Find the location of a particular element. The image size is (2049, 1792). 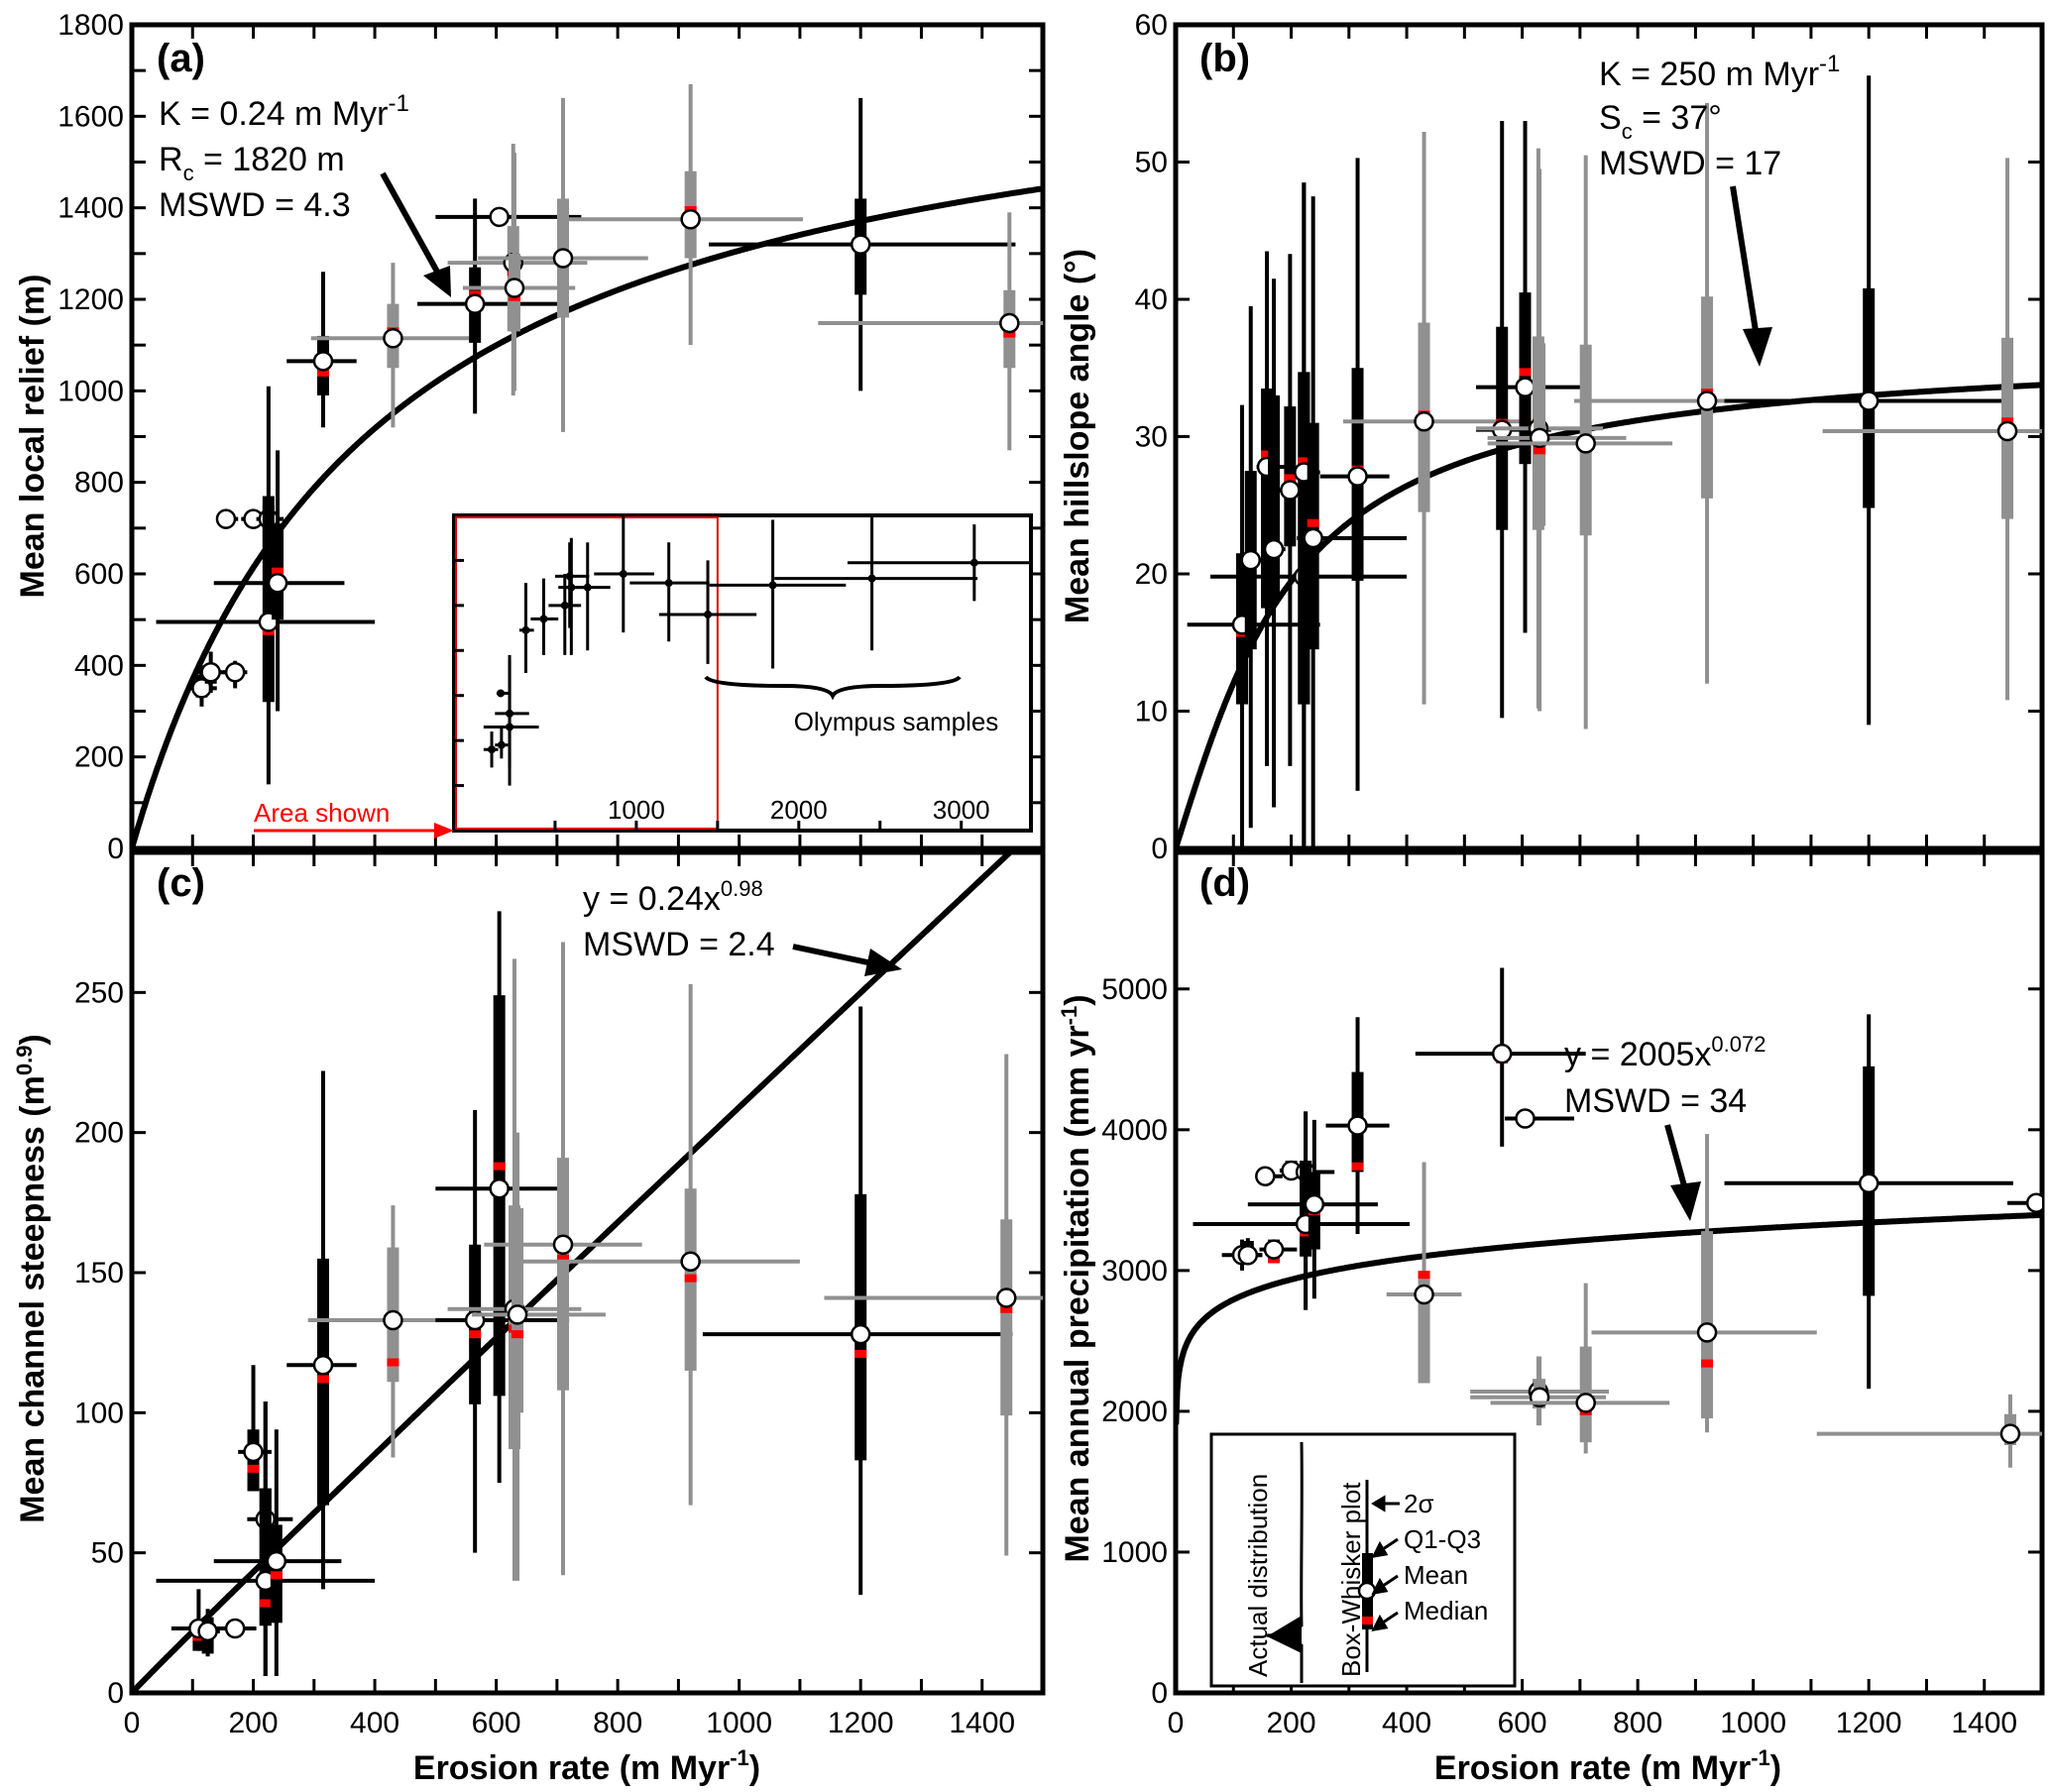

panel-label-a: (a) is located at coordinates (181, 58).